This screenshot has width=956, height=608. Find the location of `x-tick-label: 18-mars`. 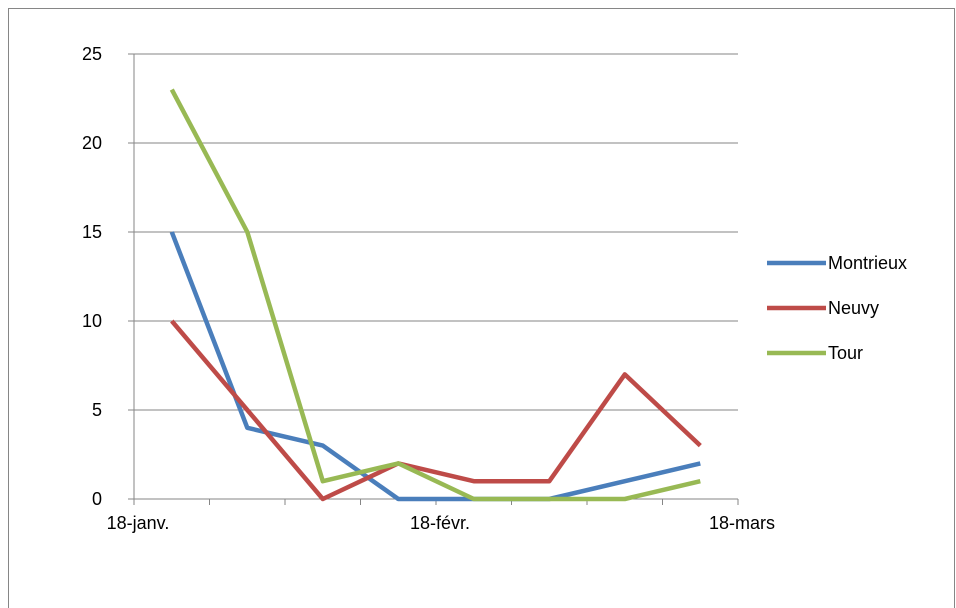

x-tick-label: 18-mars is located at coordinates (742, 523).